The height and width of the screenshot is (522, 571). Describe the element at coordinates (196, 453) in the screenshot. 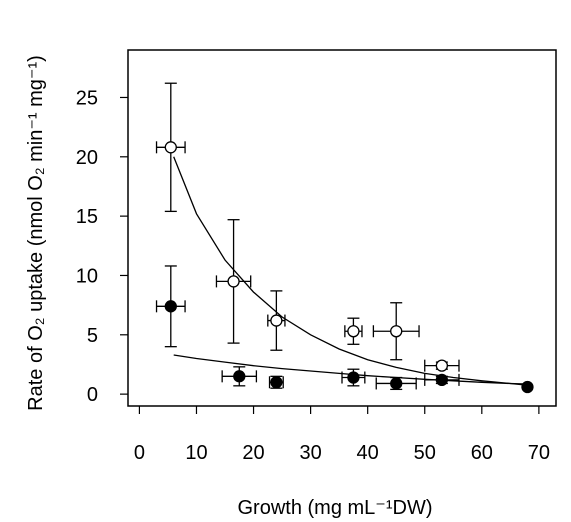

I see `x-tick-label: 10` at that location.